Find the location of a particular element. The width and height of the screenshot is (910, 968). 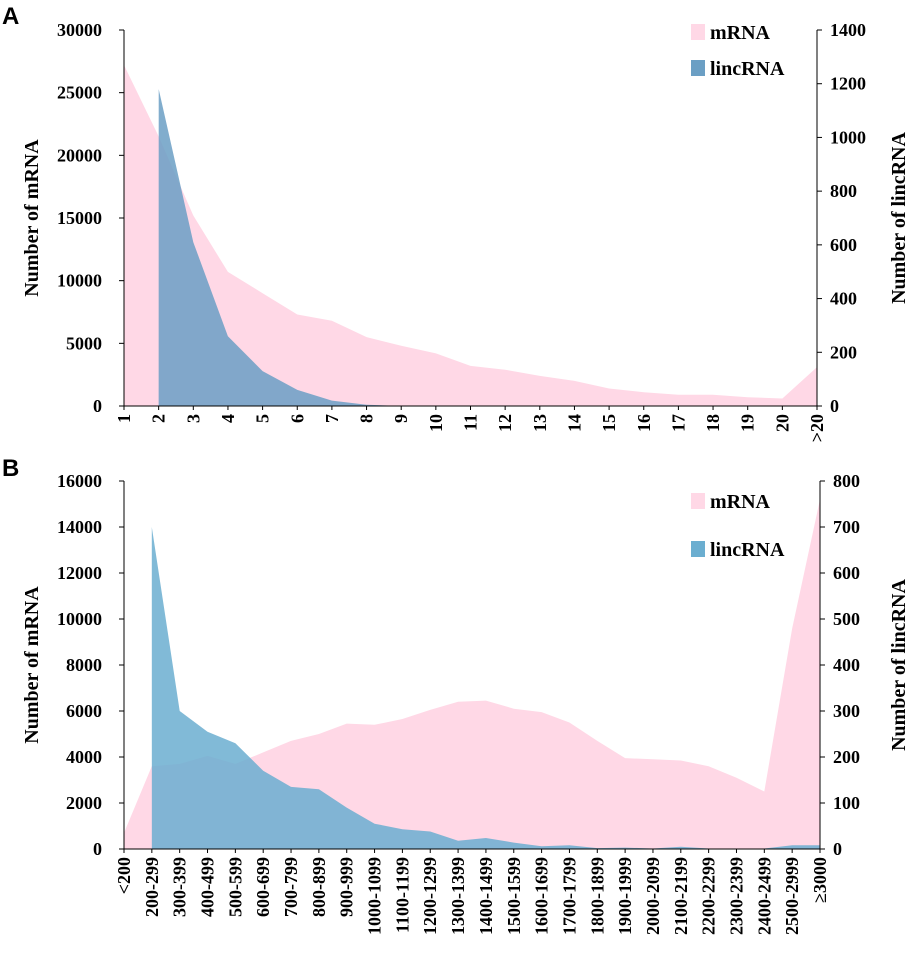

x-tick-label: 15 is located at coordinates (609, 423).